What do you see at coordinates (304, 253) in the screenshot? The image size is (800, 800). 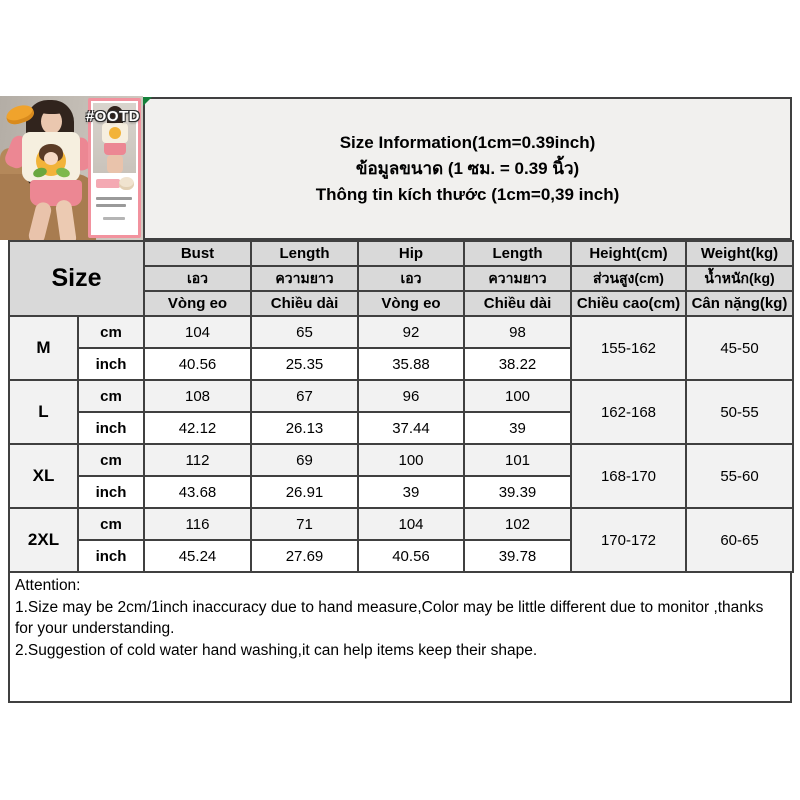 I see `col-header-length: Length` at bounding box center [304, 253].